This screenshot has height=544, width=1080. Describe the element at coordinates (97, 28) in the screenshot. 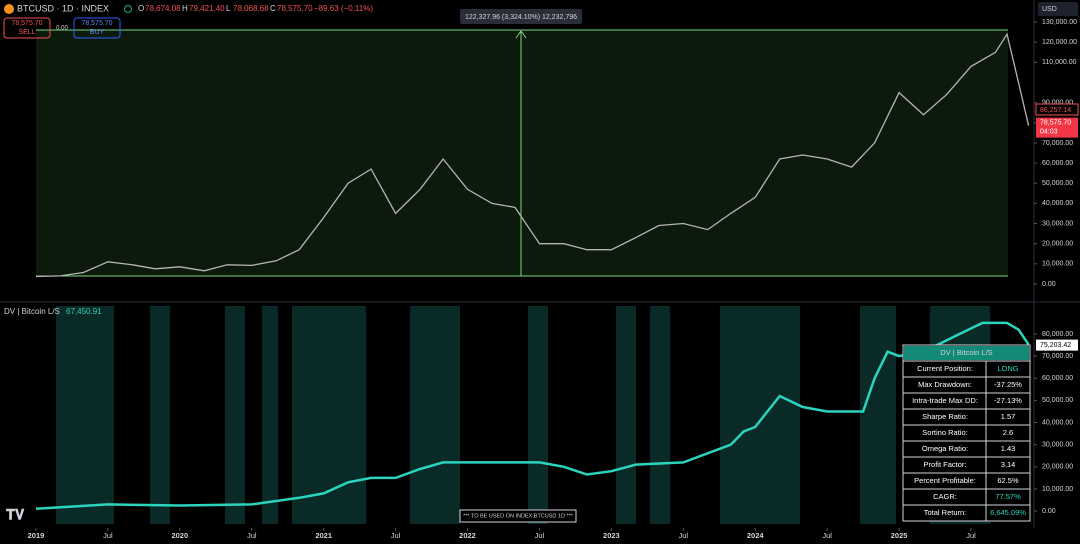

I see `buy-button` at that location.